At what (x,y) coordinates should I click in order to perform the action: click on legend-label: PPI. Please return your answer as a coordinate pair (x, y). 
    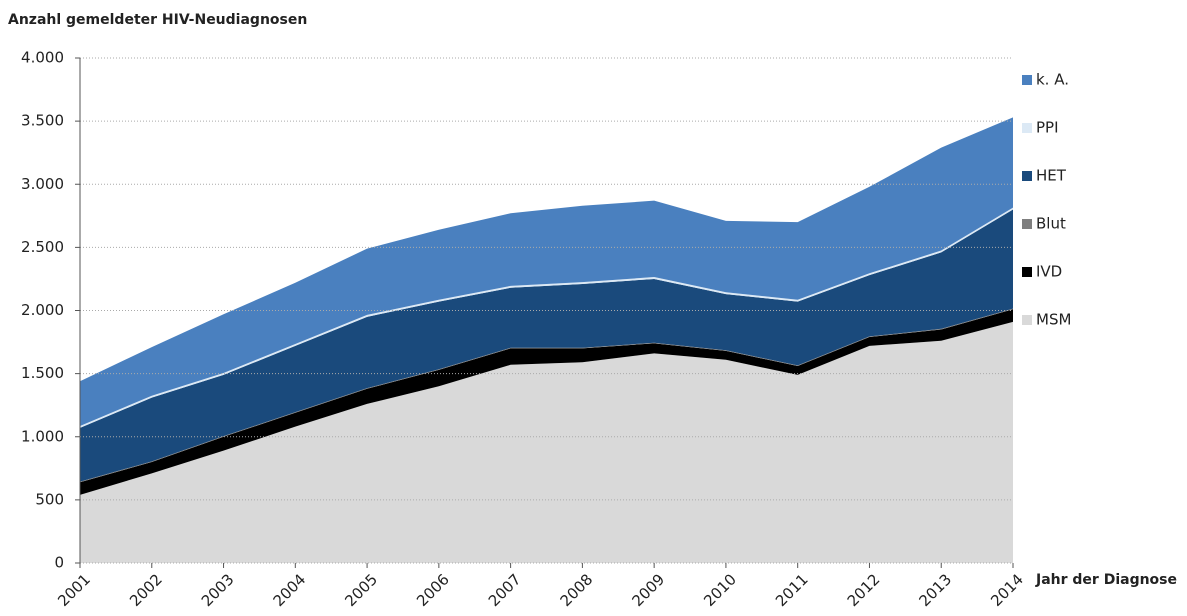
    Looking at the image, I should click on (1047, 128).